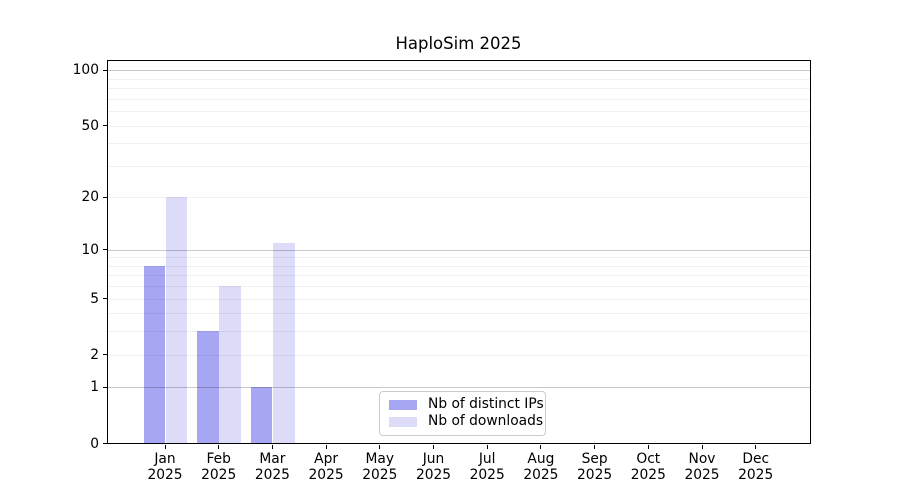 The width and height of the screenshot is (900, 500). Describe the element at coordinates (702, 458) in the screenshot. I see `x-tick-label-month: Nov` at that location.